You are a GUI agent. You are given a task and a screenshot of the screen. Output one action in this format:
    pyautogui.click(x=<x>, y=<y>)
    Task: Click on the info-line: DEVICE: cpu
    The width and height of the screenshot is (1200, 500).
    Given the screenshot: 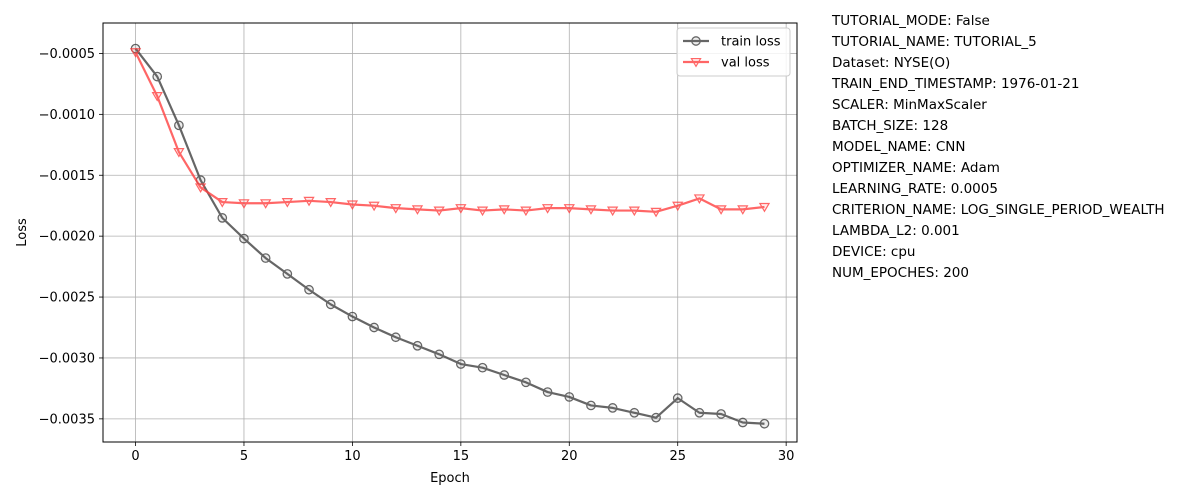 What is the action you would take?
    pyautogui.click(x=874, y=252)
    